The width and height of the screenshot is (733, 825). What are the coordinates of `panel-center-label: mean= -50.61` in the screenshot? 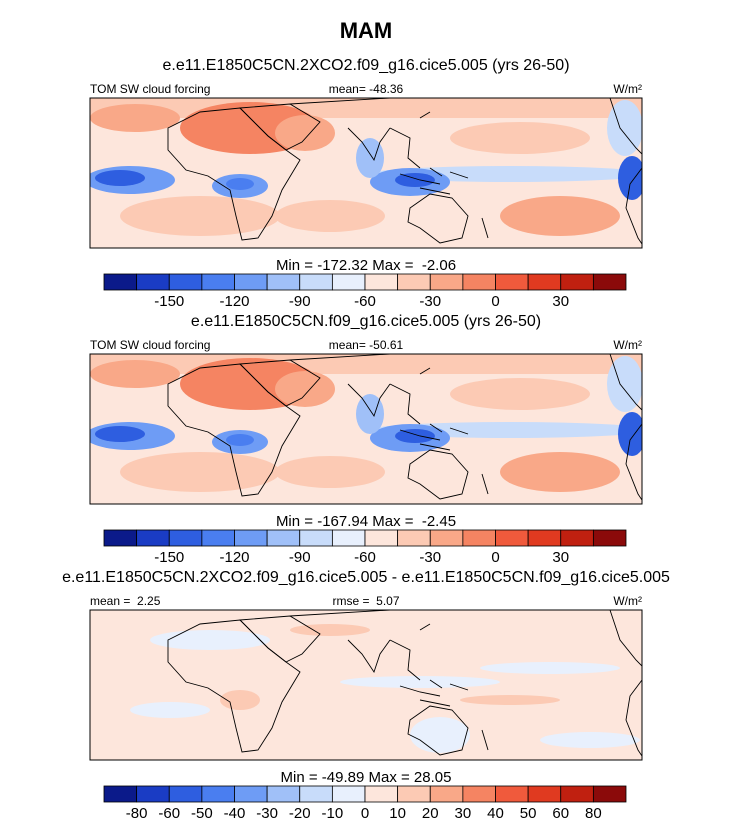 It's located at (366, 345).